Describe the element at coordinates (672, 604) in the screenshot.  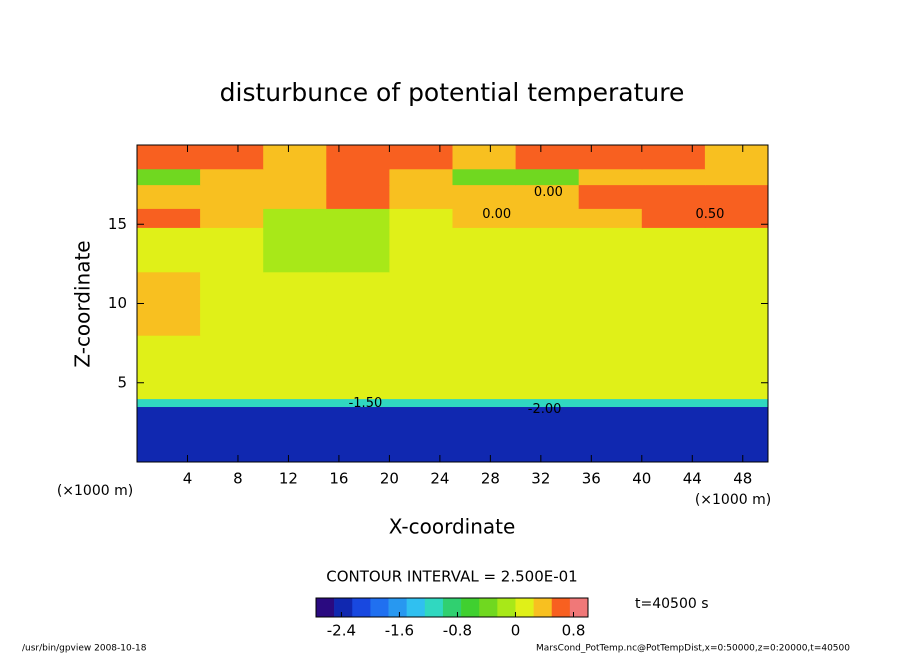
I see `time-label: t=40500 s` at that location.